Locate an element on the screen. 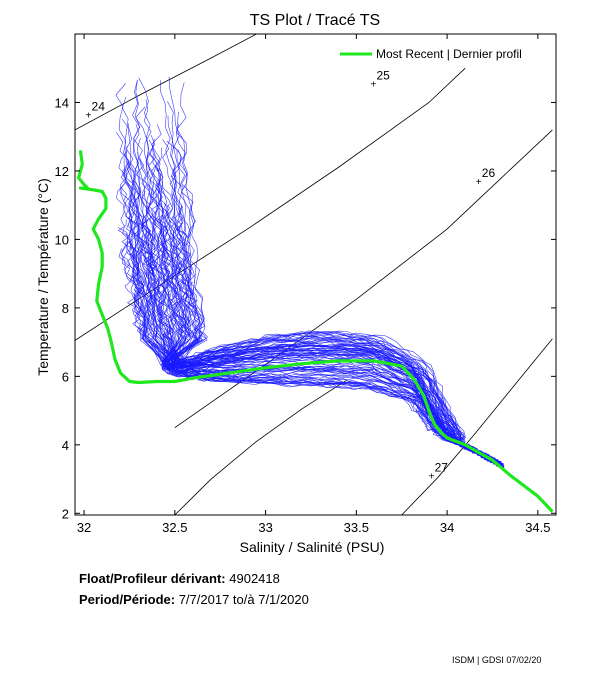  period-info: Period/Période: 7/7/2017 to/à 7/1/2020 is located at coordinates (194, 599).